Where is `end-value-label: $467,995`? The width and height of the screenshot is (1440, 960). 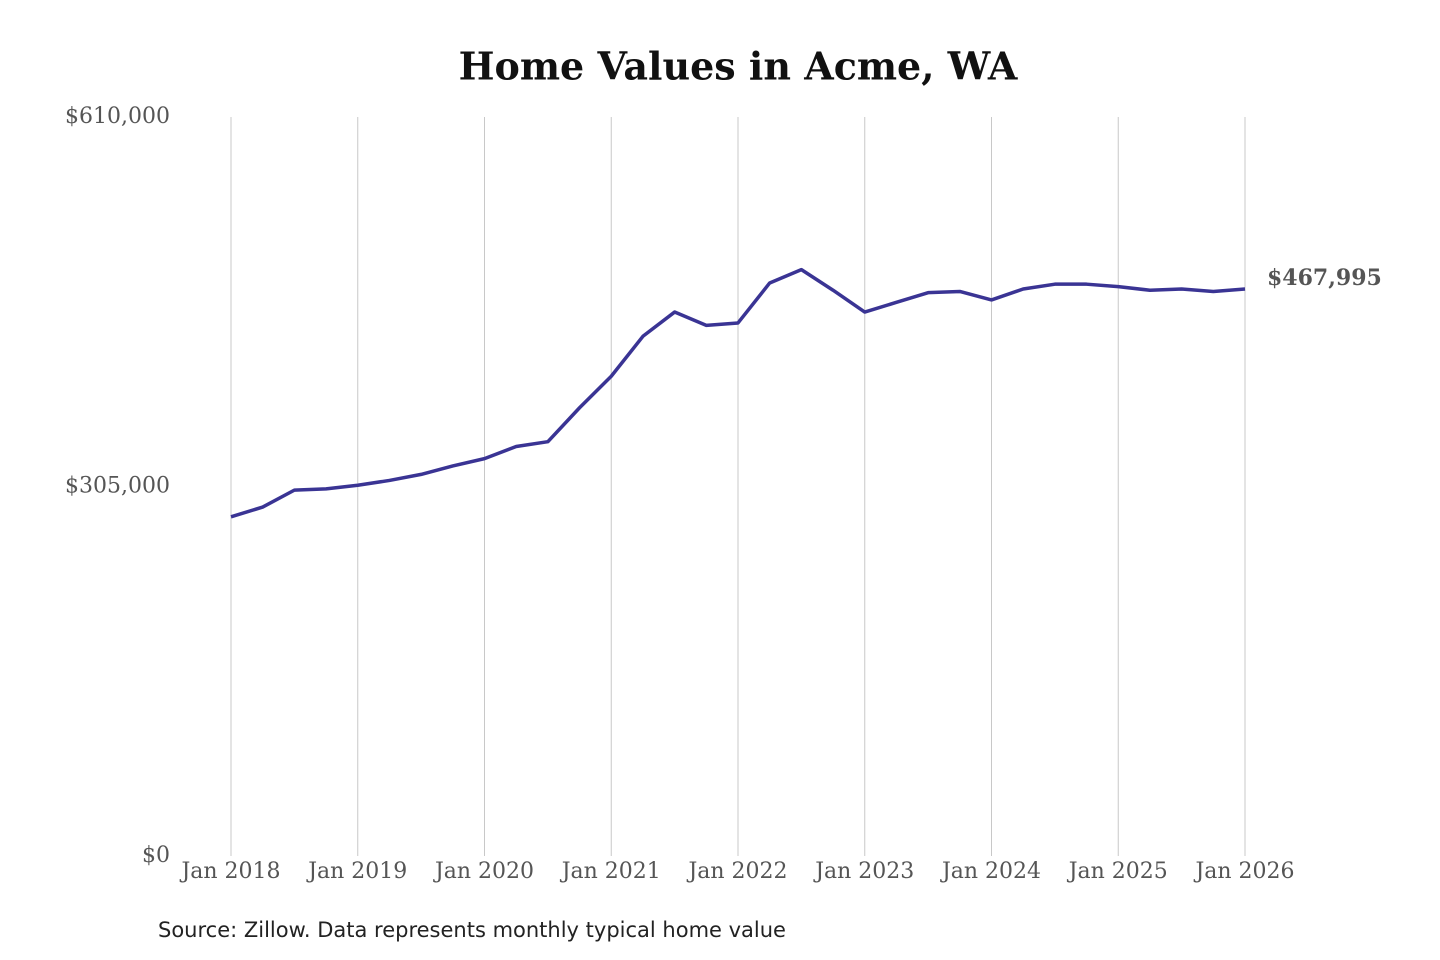 end-value-label: $467,995 is located at coordinates (1324, 278).